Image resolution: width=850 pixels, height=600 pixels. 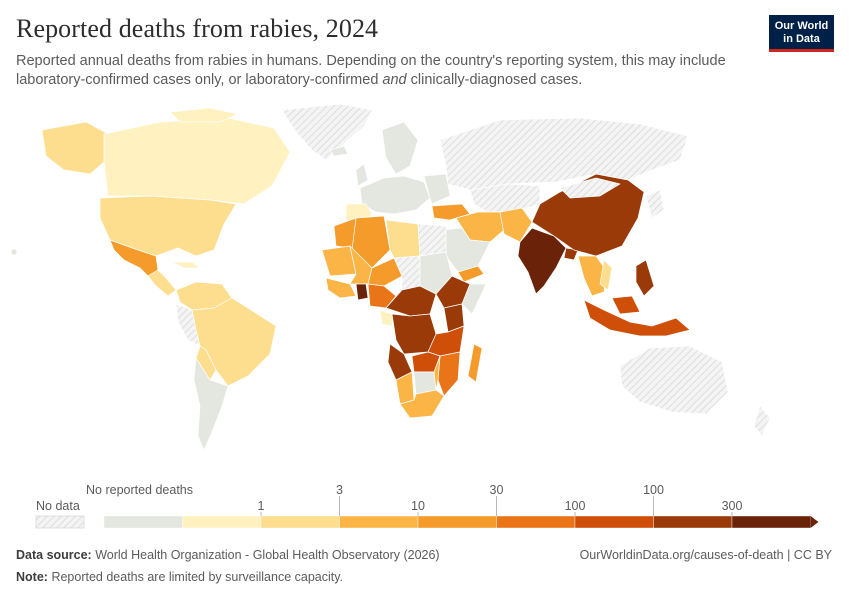 I want to click on western-europe, so click(x=395, y=195).